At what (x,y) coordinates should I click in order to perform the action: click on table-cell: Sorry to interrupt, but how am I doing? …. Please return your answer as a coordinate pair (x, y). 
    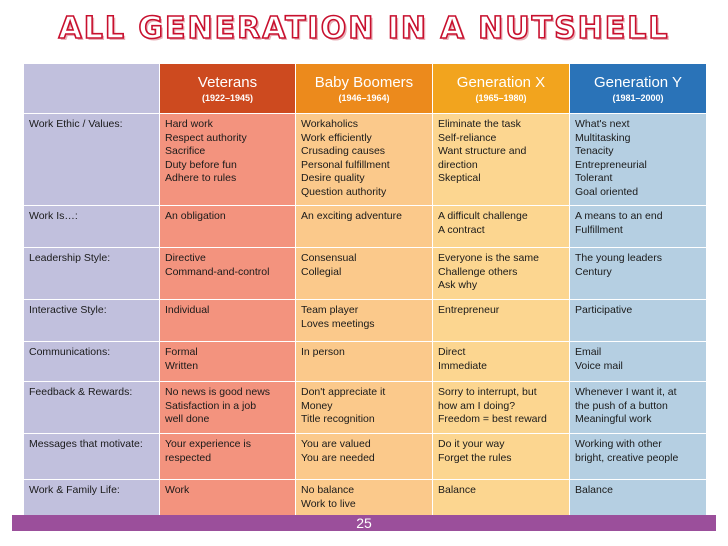
    Looking at the image, I should click on (501, 407).